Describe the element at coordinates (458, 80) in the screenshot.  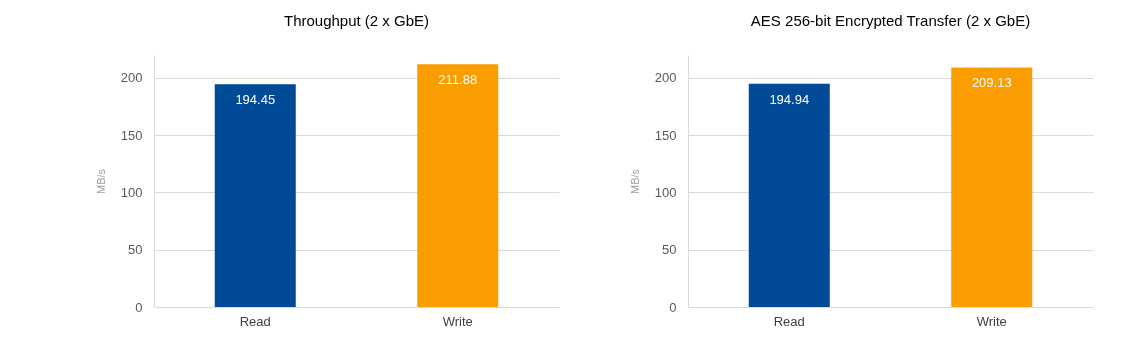
I see `data-label: 211.88` at that location.